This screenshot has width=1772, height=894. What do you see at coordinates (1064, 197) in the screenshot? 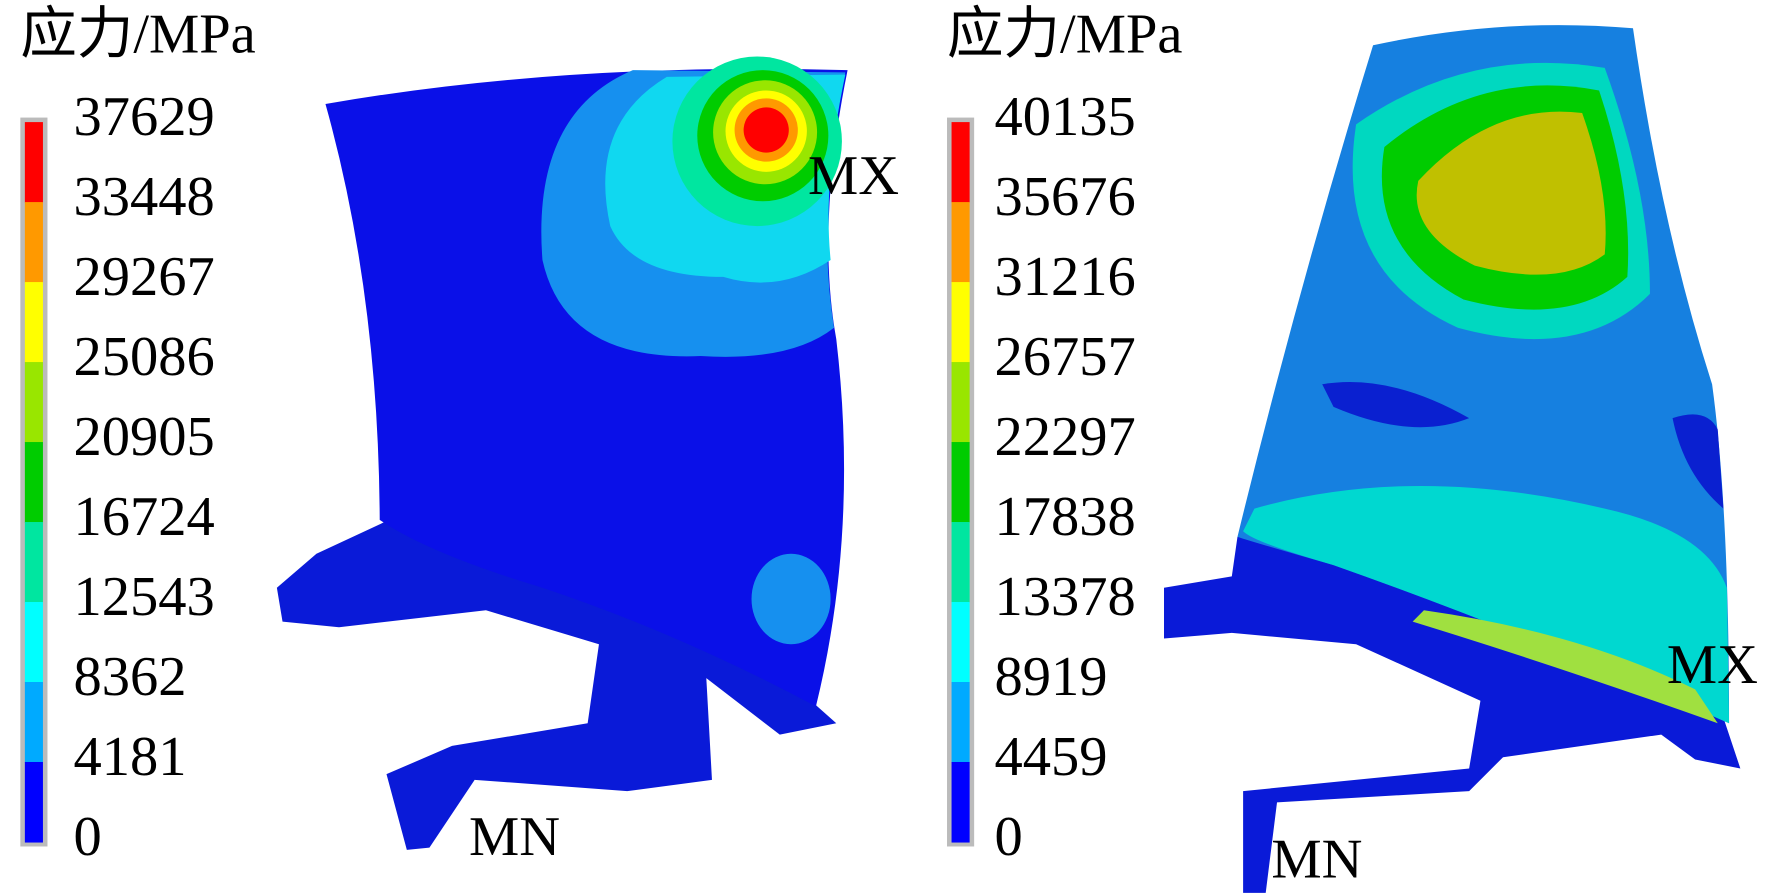
I see `level-label: 35676` at bounding box center [1064, 197].